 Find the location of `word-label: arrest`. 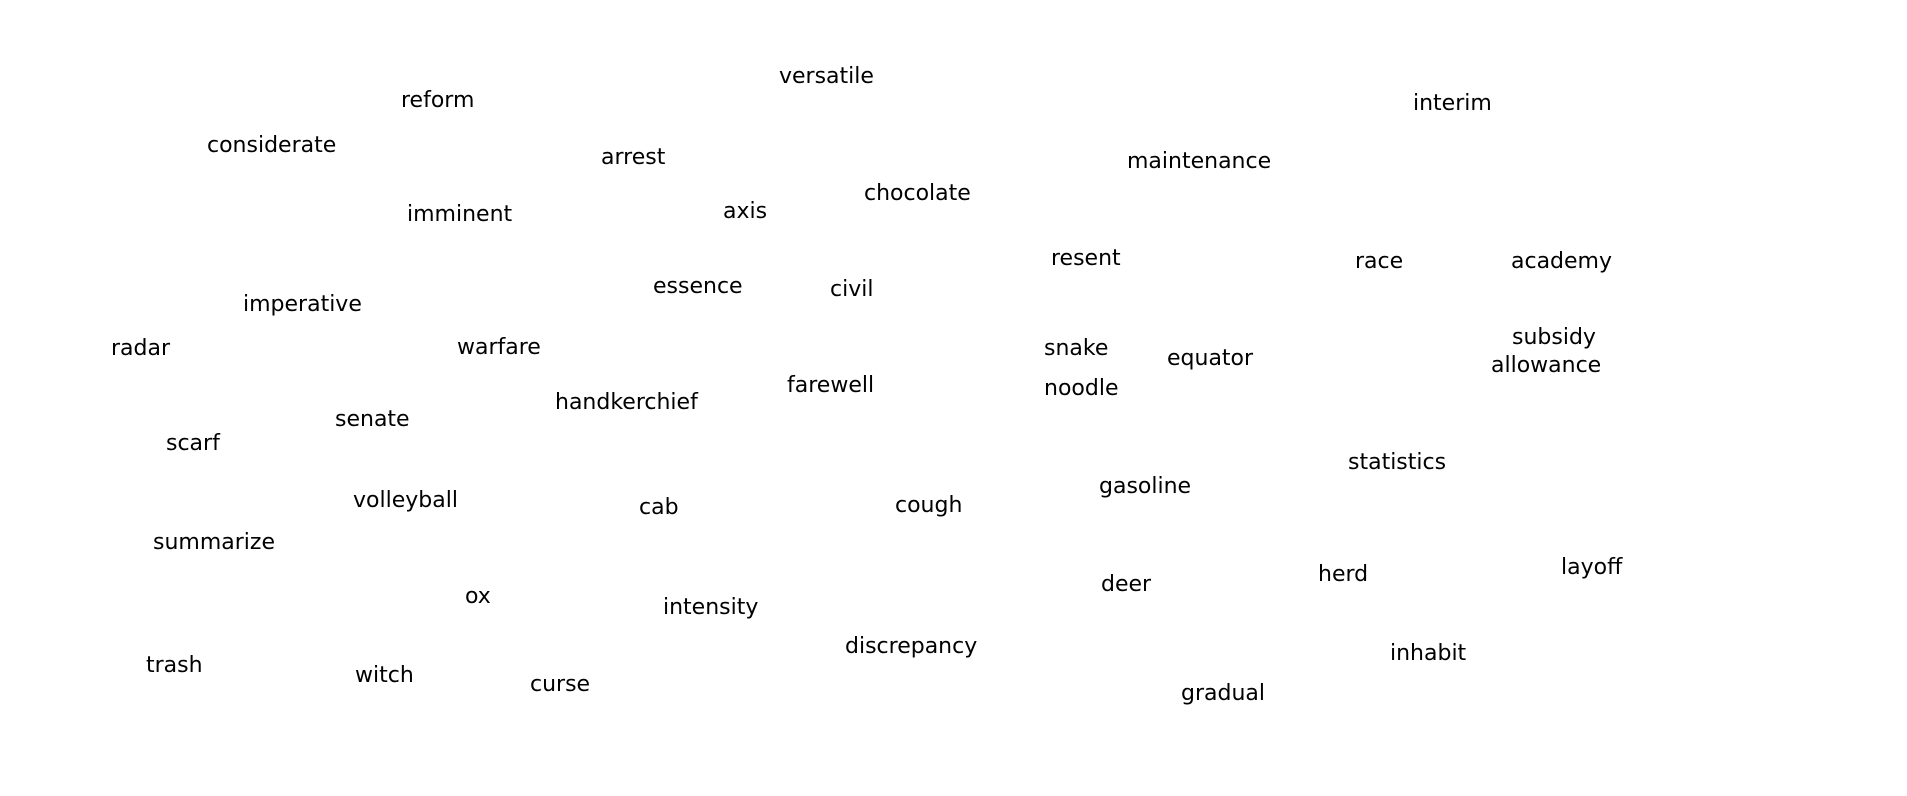

word-label: arrest is located at coordinates (633, 157).